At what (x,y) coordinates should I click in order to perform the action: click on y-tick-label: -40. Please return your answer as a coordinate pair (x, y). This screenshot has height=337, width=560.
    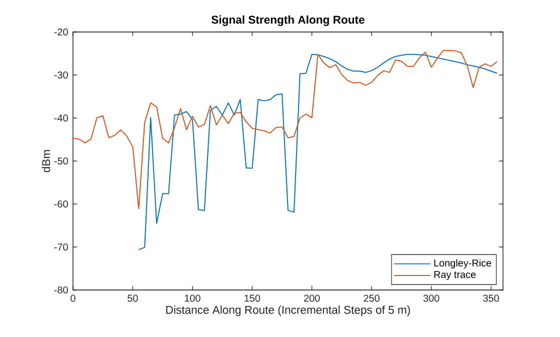
    Looking at the image, I should click on (61, 118).